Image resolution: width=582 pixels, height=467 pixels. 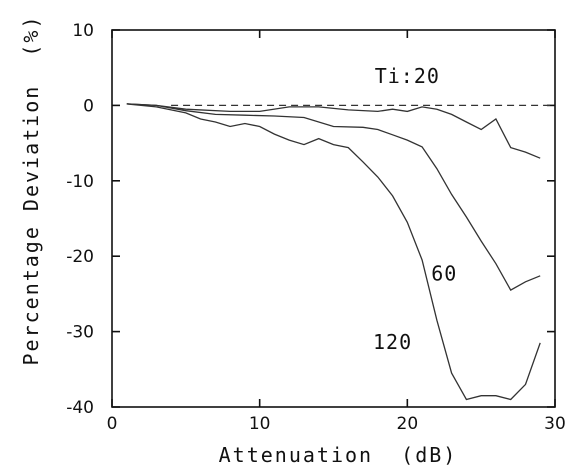 What do you see at coordinates (31, 189) in the screenshot?
I see `y-axis-label: Percentage Deviation (%)` at bounding box center [31, 189].